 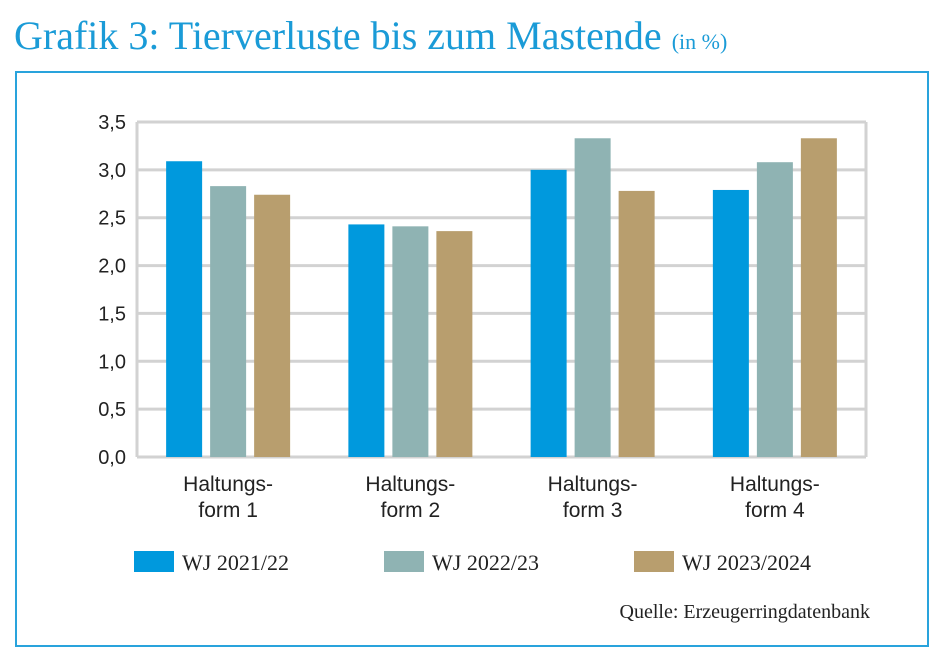 What do you see at coordinates (112, 267) in the screenshot?
I see `y-tick-label: 2,0` at bounding box center [112, 267].